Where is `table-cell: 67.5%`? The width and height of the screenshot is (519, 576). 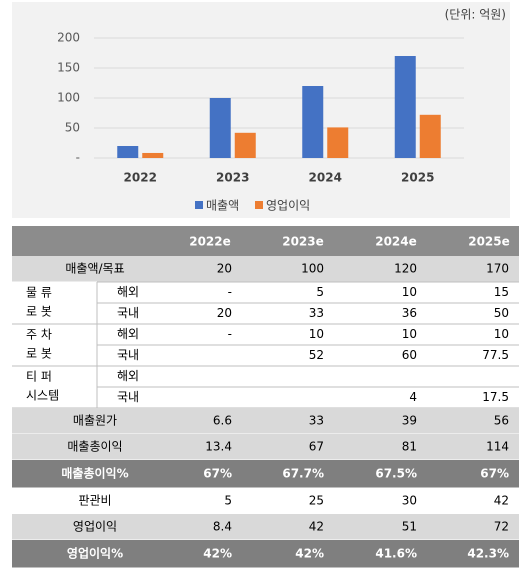 table-cell: 67.5% is located at coordinates (396, 474).